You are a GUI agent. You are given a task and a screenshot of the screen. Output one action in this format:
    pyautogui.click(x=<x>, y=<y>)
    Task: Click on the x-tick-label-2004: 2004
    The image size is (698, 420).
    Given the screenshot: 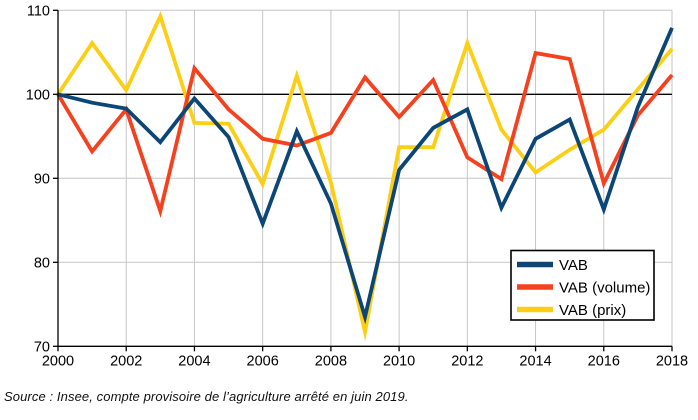 What is the action you would take?
    pyautogui.click(x=194, y=361)
    